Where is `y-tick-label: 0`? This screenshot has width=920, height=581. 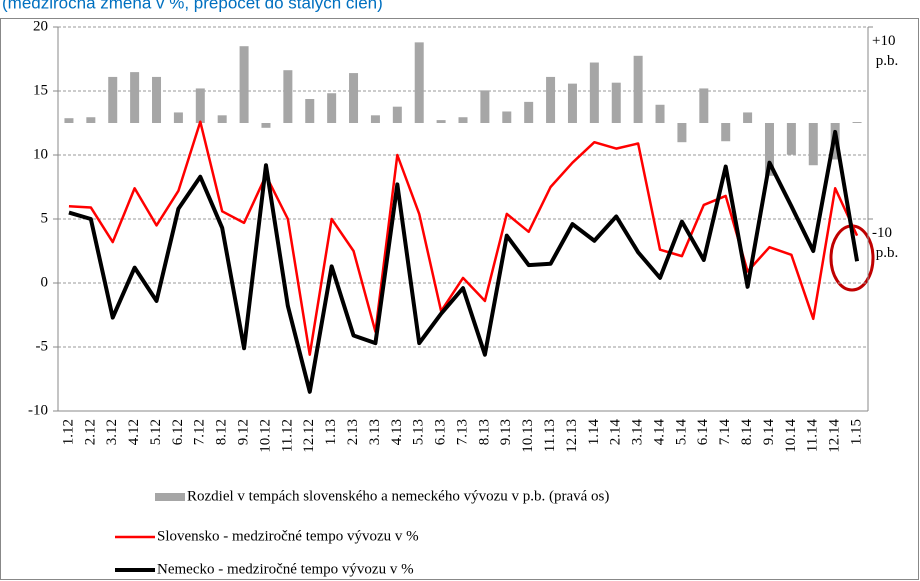
y-tick-label: 0 is located at coordinates (45, 282).